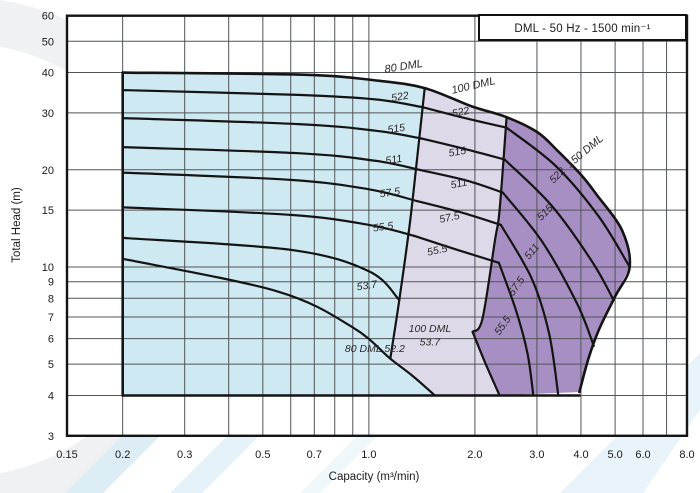 This screenshot has width=700, height=493. Describe the element at coordinates (51, 437) in the screenshot. I see `y-tick-3: 3` at that location.